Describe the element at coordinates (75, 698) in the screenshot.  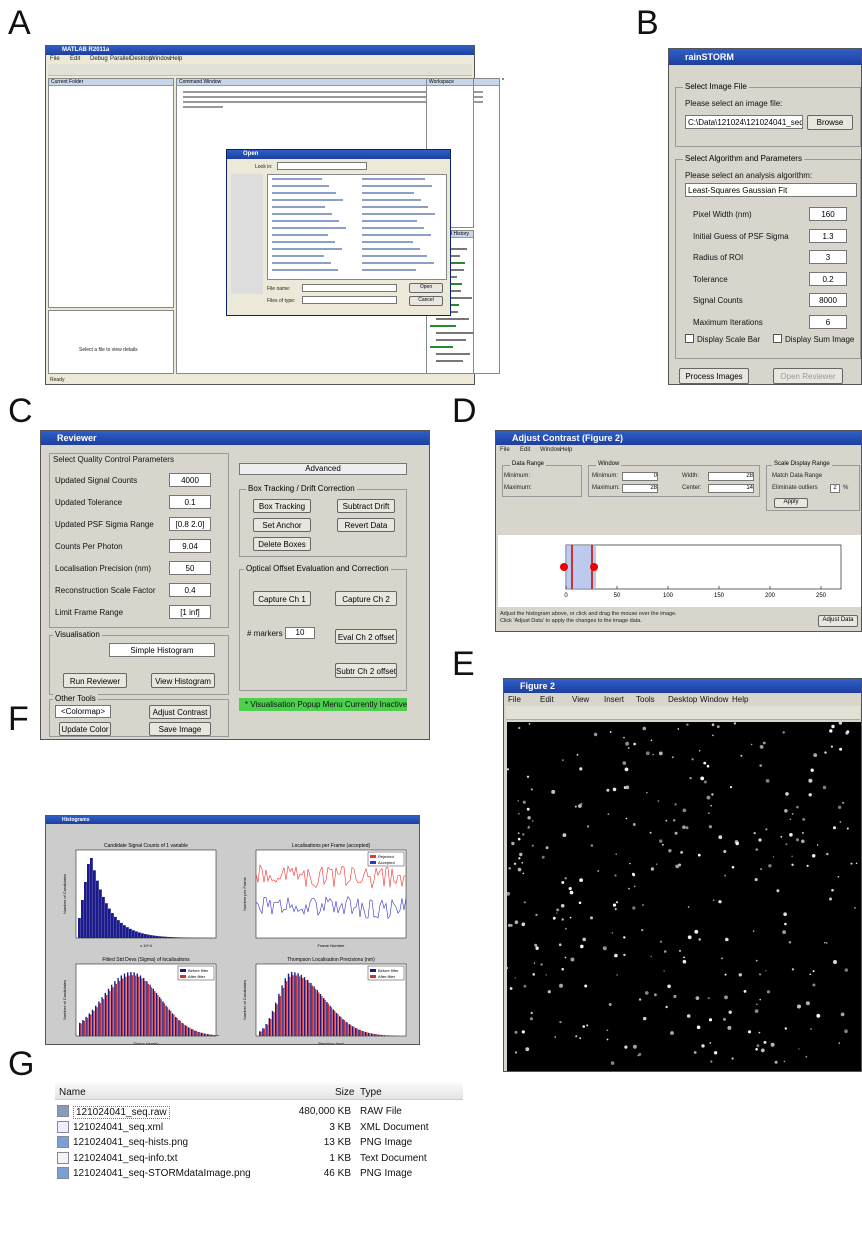
I see `group-title: Other Tools` at that location.